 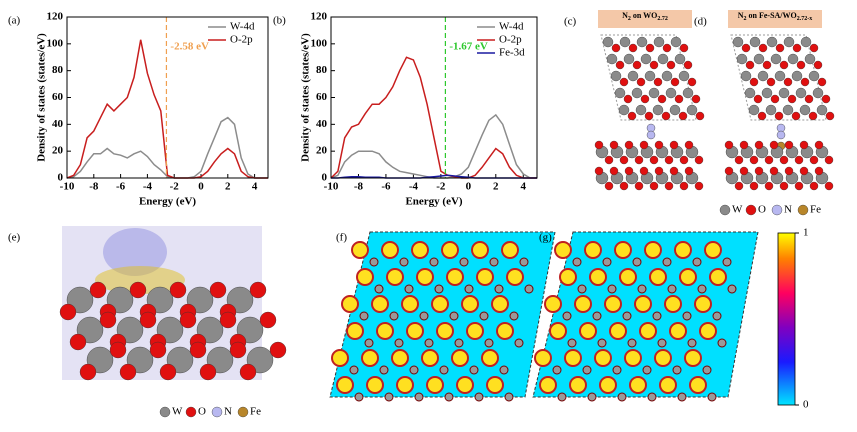 I want to click on charge-density, so click(x=140, y=280).